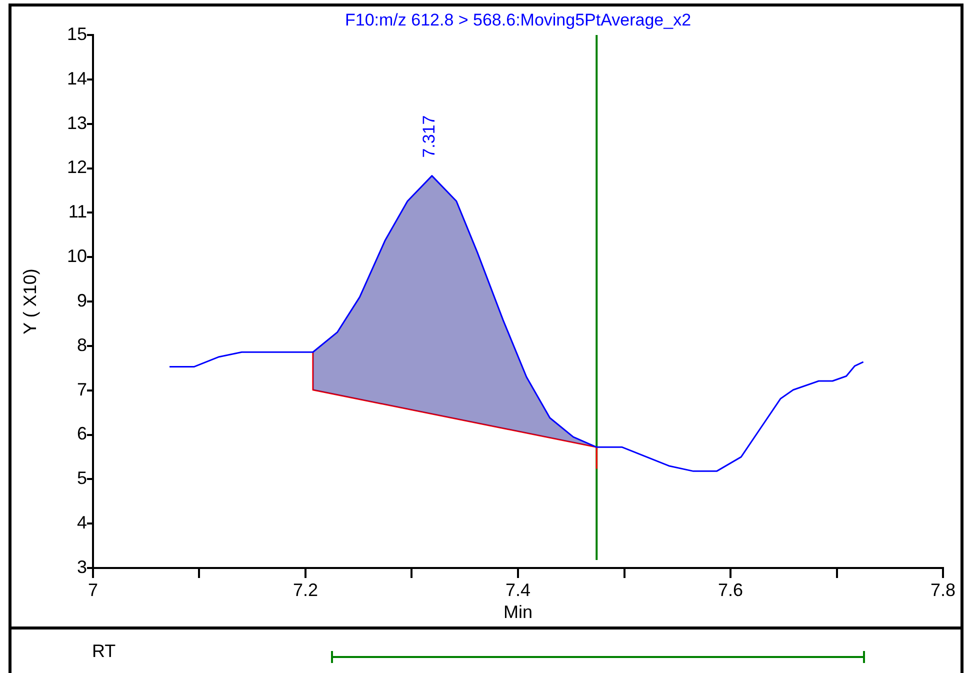 The width and height of the screenshot is (972, 673). I want to click on y-tick-label: 10, so click(76, 256).